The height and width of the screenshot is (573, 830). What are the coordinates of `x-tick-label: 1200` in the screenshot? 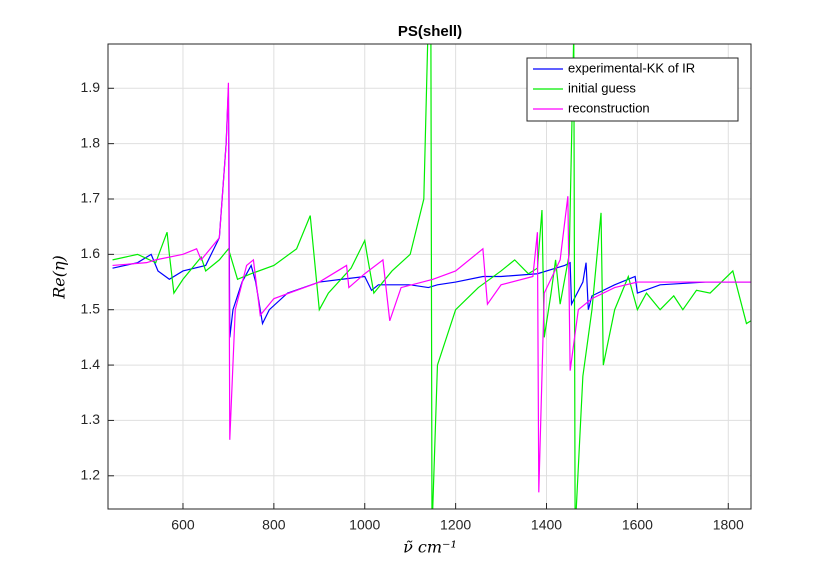 It's located at (455, 525).